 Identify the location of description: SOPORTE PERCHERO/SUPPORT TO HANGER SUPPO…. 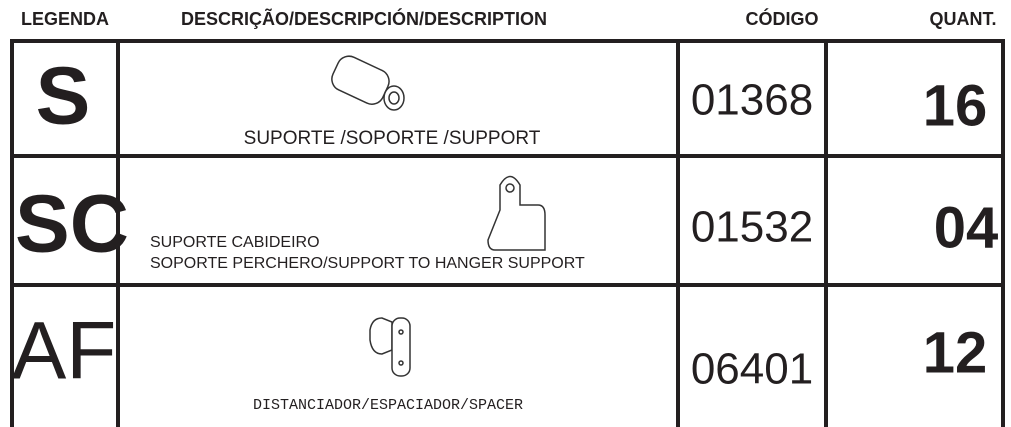
(367, 263).